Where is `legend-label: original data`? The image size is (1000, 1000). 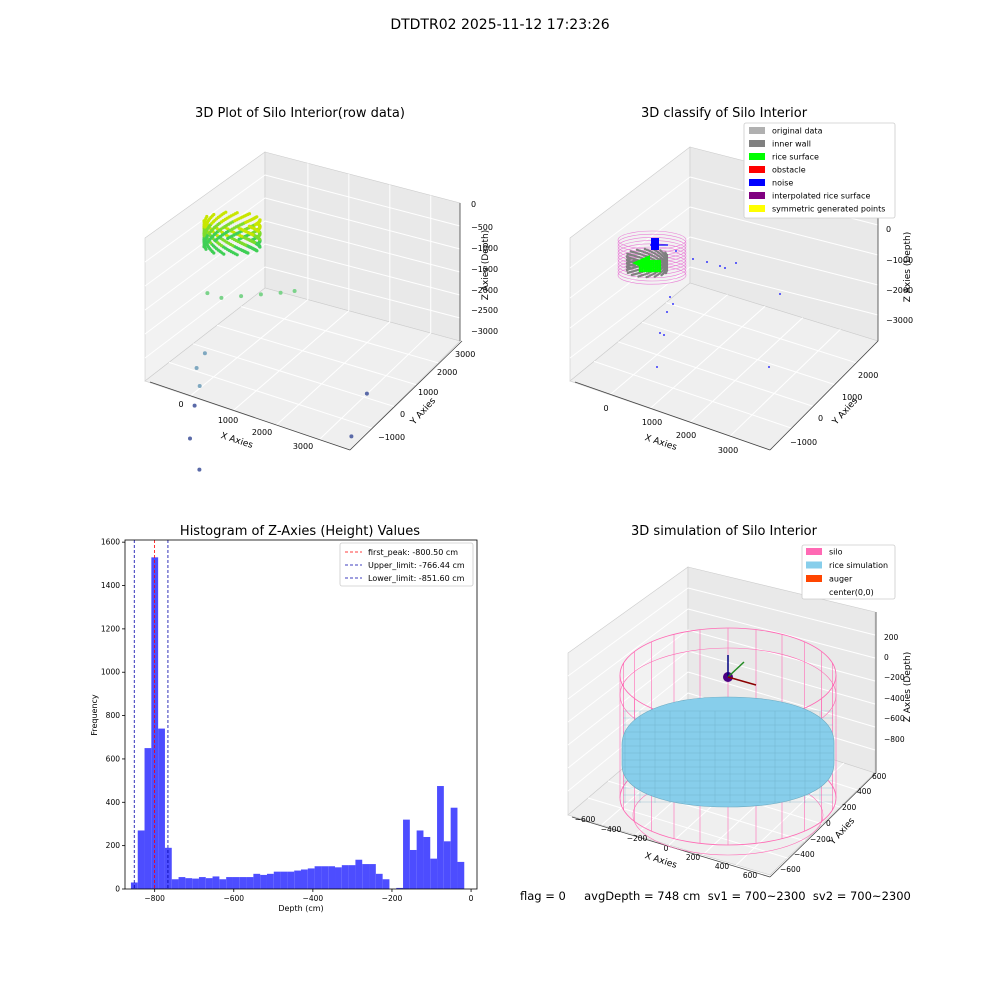
legend-label: original data is located at coordinates (797, 131).